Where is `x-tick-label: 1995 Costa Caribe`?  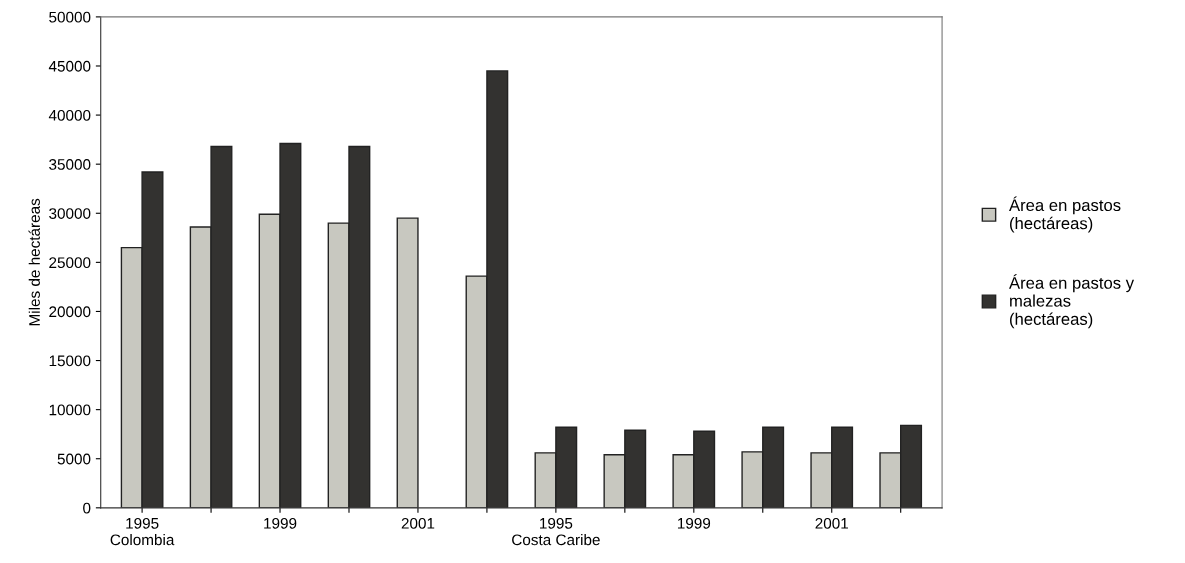
x-tick-label: 1995 Costa Caribe is located at coordinates (556, 531).